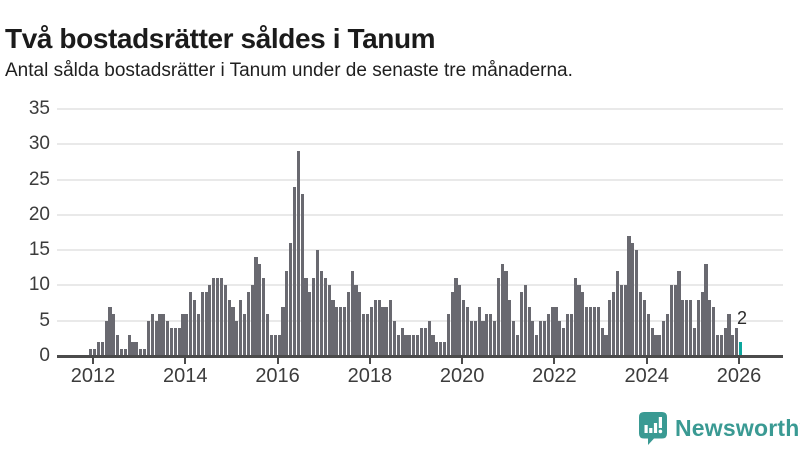  Describe the element at coordinates (39, 285) in the screenshot. I see `y-tick-label: 10` at that location.